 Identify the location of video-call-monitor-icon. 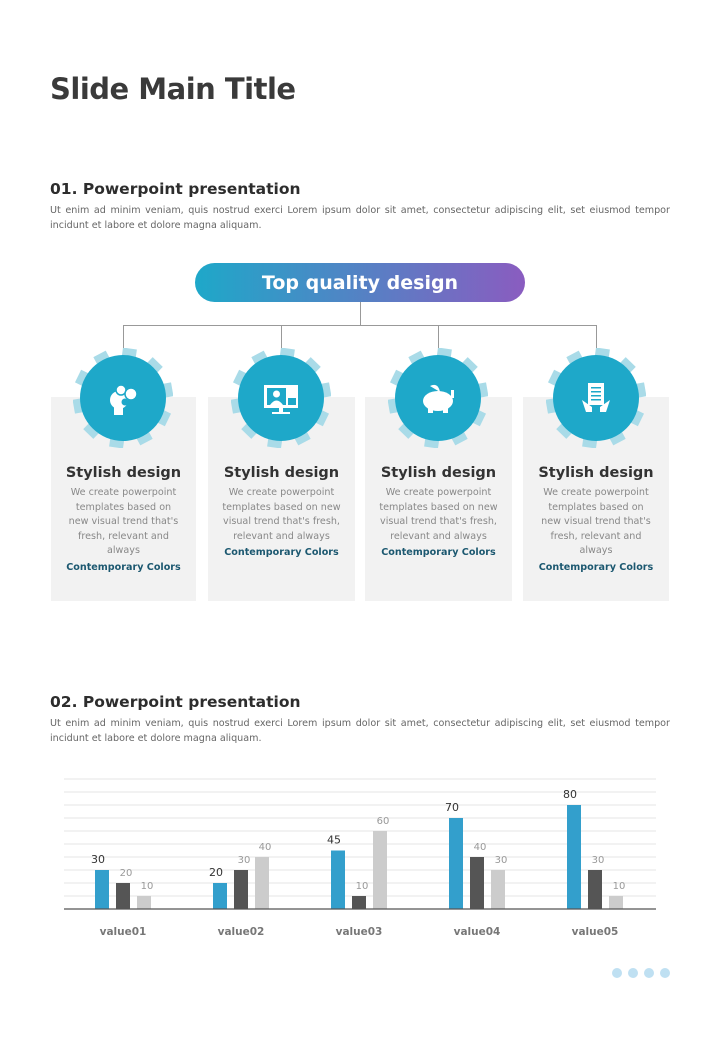
(281, 399).